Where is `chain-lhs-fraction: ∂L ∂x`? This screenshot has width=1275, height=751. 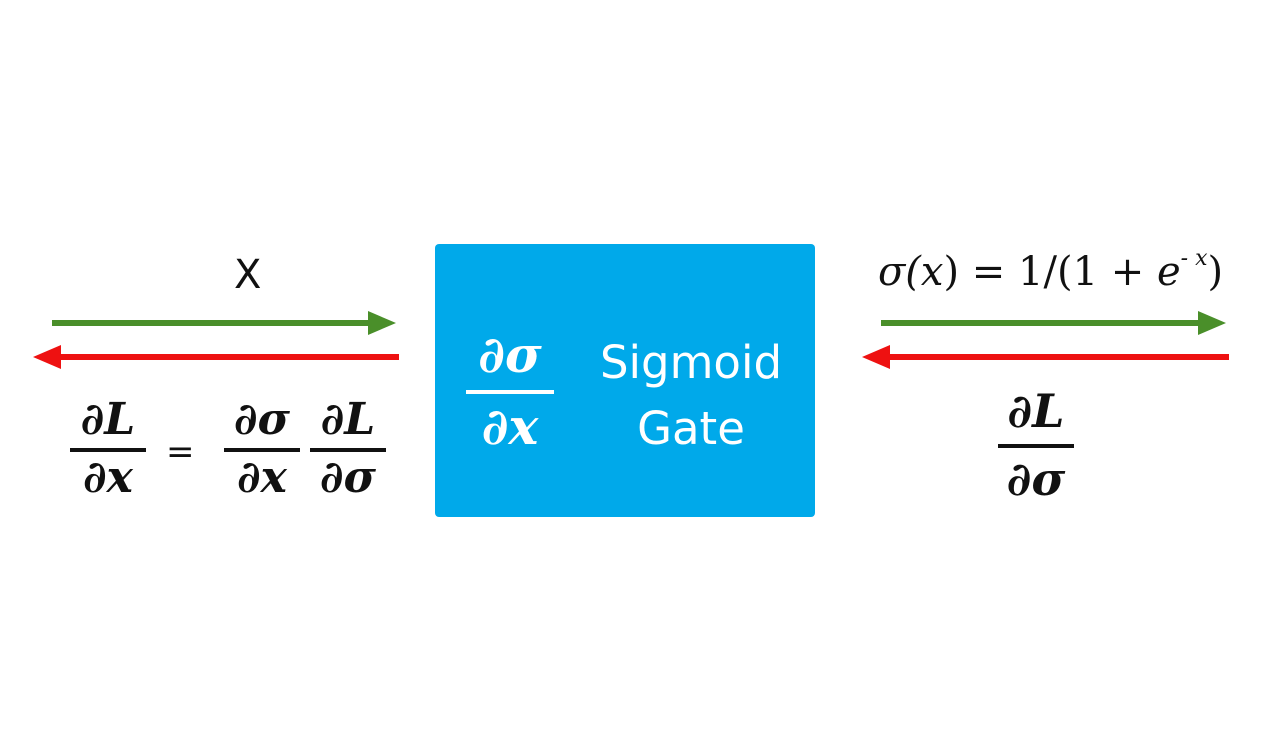 chain-lhs-fraction: ∂L ∂x is located at coordinates (108, 449).